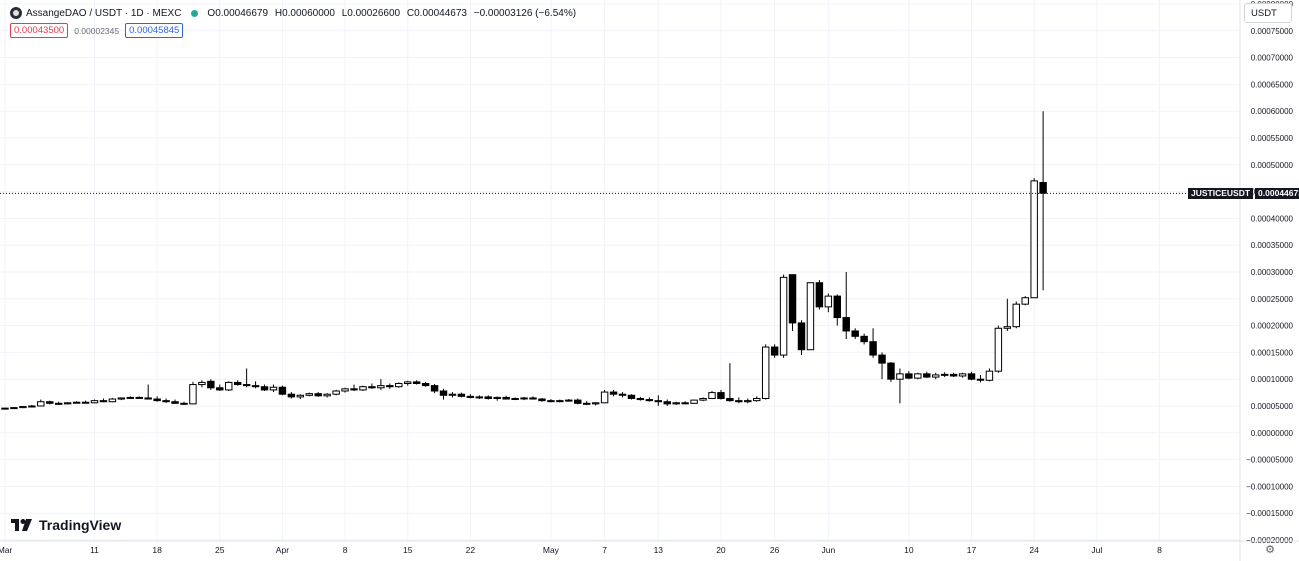 The image size is (1299, 561). Describe the element at coordinates (104, 13) in the screenshot. I see `symbol-title: AssangeDAO / USDT · 1D · MEXC` at that location.